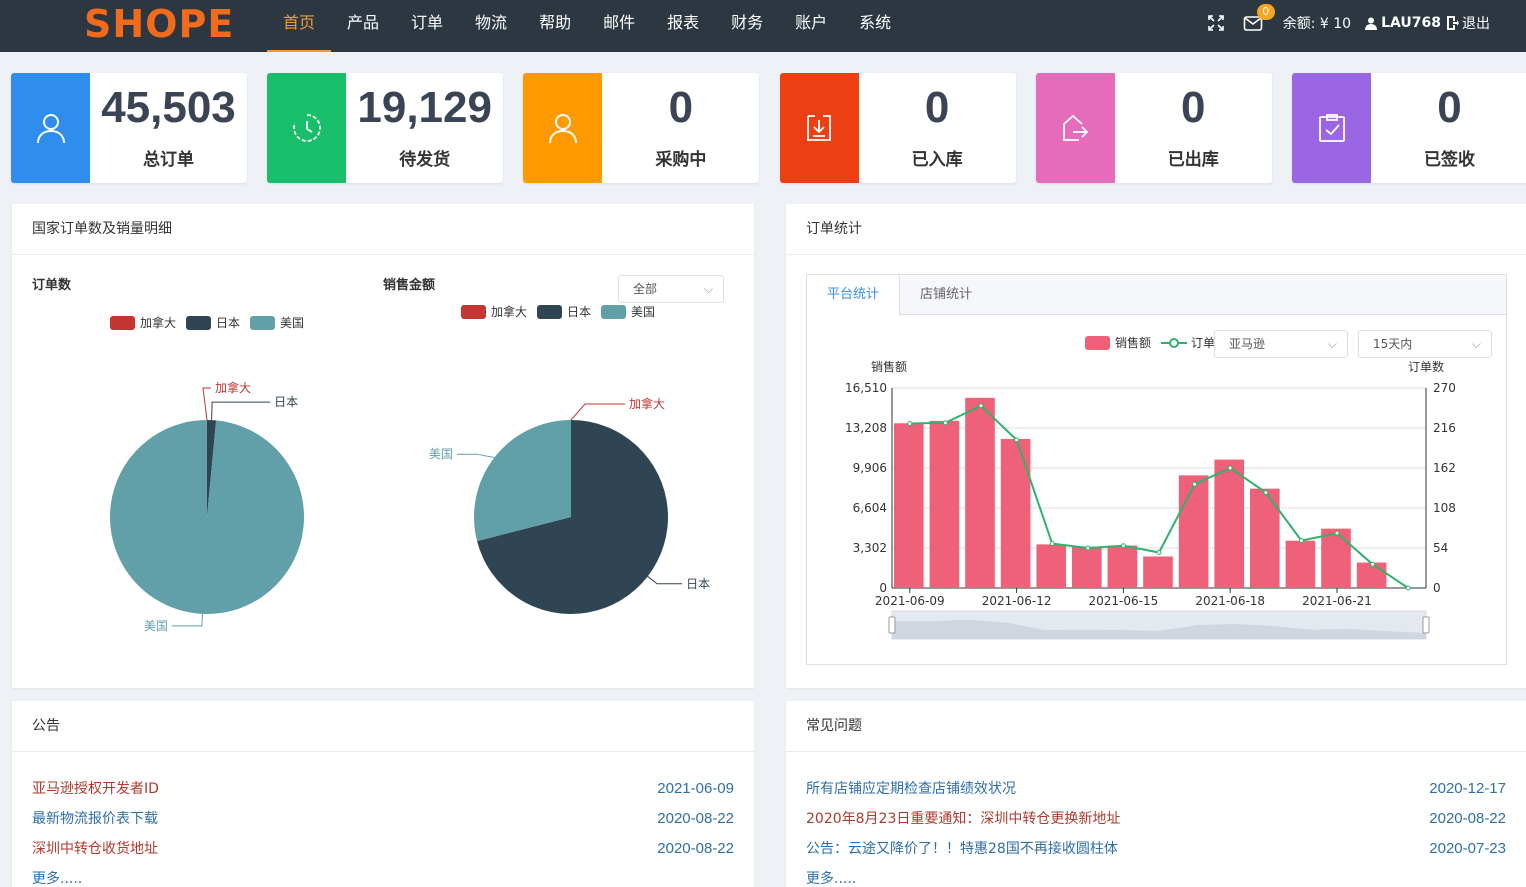 The height and width of the screenshot is (887, 1526). I want to click on list-item-title: 深圳中转仓收货地址, so click(95, 849).